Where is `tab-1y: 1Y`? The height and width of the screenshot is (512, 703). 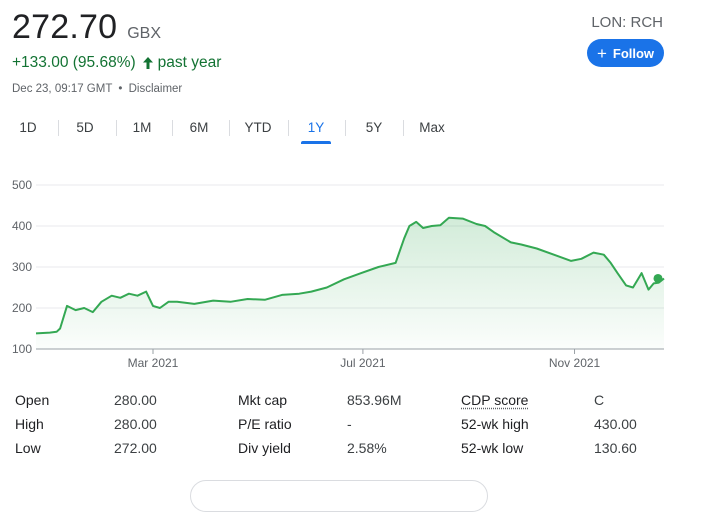
tab-1y: 1Y is located at coordinates (316, 129).